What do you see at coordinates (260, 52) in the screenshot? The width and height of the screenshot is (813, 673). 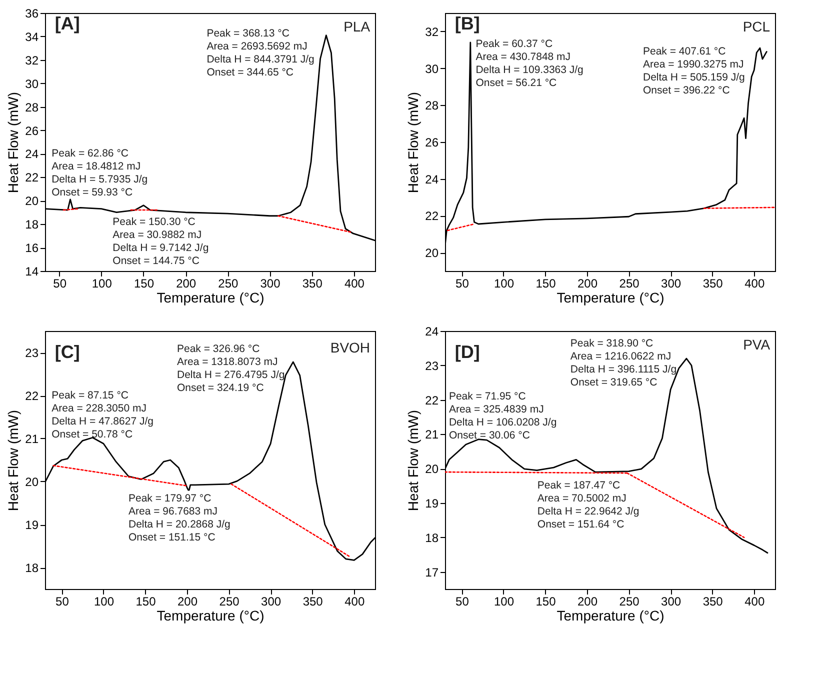 I see `annotation: Peak = 368.13 °C Area = 2693.5692 mJ Delta H = 844.3791 J/g Onset = 344.65 °C` at bounding box center [260, 52].